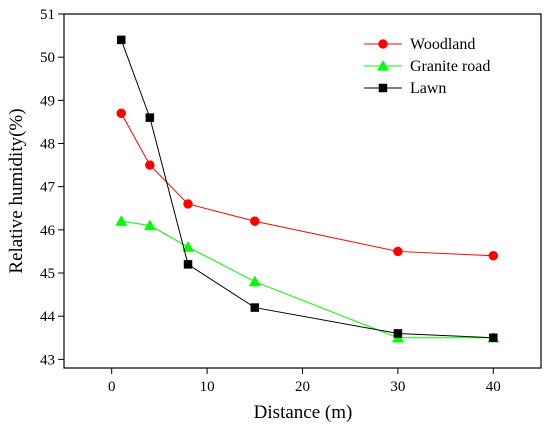 Image resolution: width=550 pixels, height=429 pixels. I want to click on legend-marker-woodland, so click(383, 44).